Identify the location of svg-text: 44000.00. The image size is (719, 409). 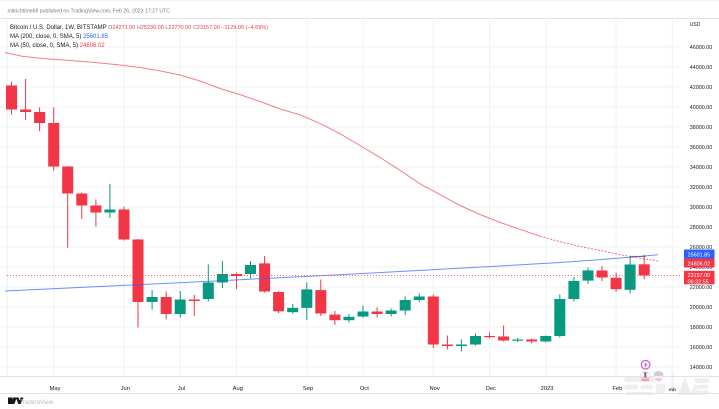
(701, 68).